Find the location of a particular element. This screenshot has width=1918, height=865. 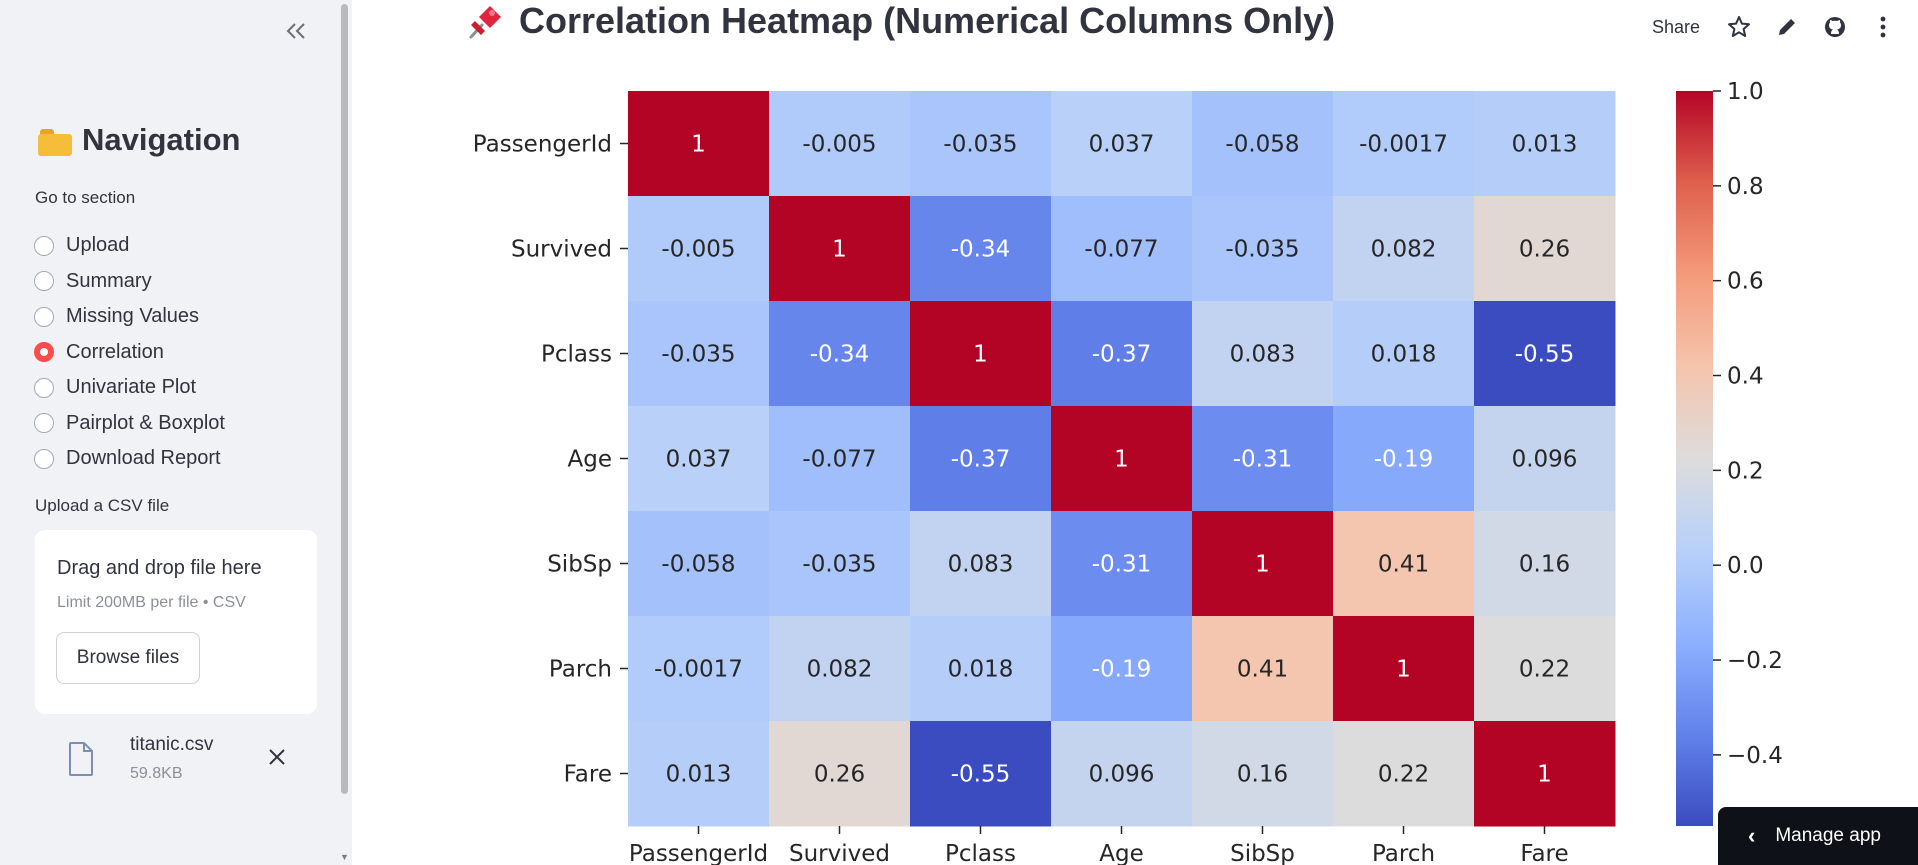

heatmap-cell-label: -0.035 is located at coordinates (980, 145).